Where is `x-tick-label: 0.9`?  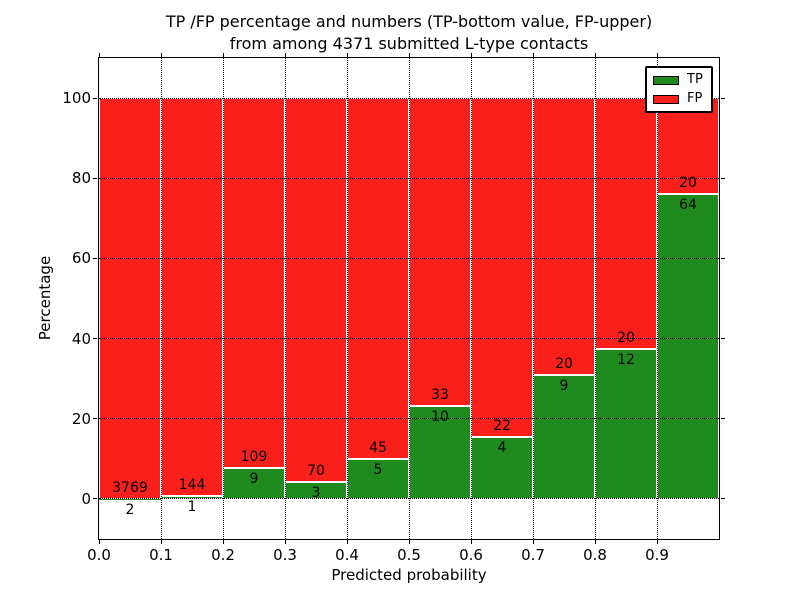 x-tick-label: 0.9 is located at coordinates (657, 555).